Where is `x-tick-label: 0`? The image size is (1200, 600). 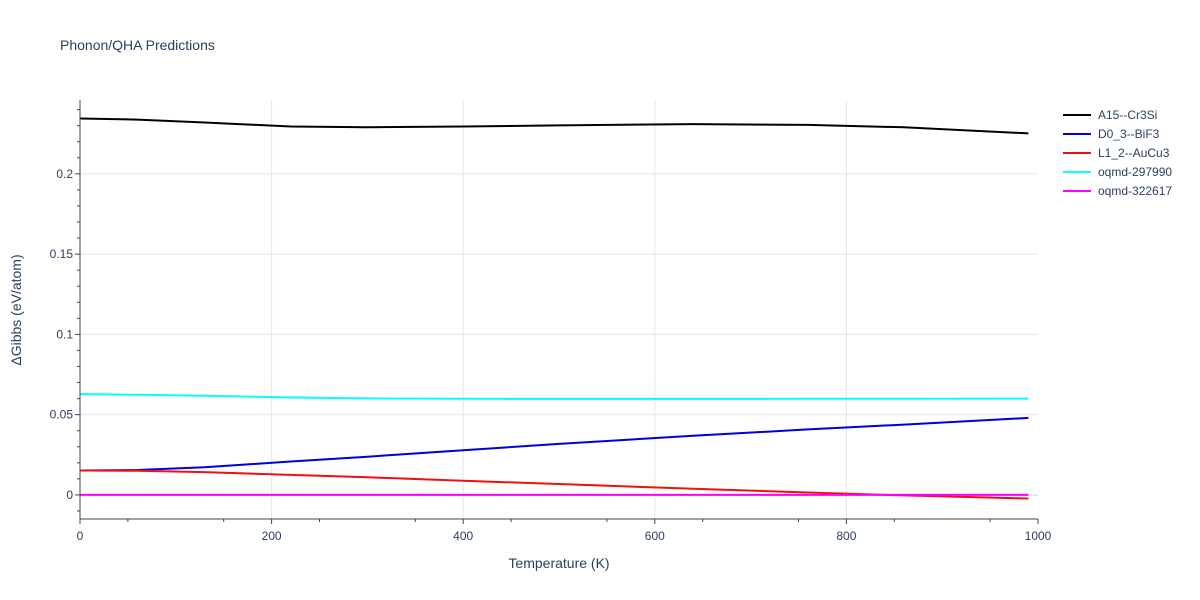
x-tick-label: 0 is located at coordinates (80, 536).